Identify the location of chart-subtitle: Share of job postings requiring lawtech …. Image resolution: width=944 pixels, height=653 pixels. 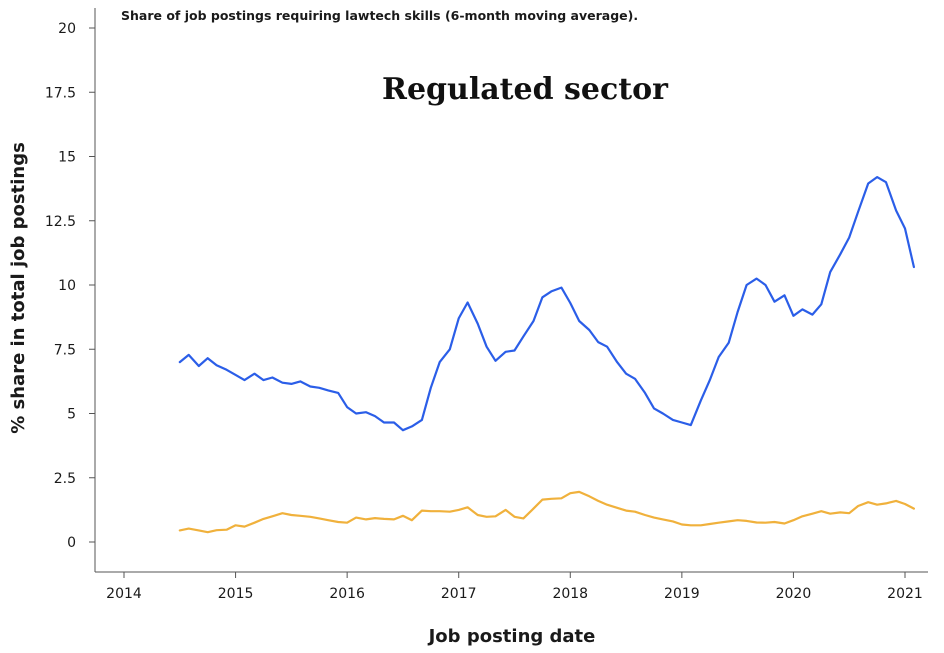
(379, 15).